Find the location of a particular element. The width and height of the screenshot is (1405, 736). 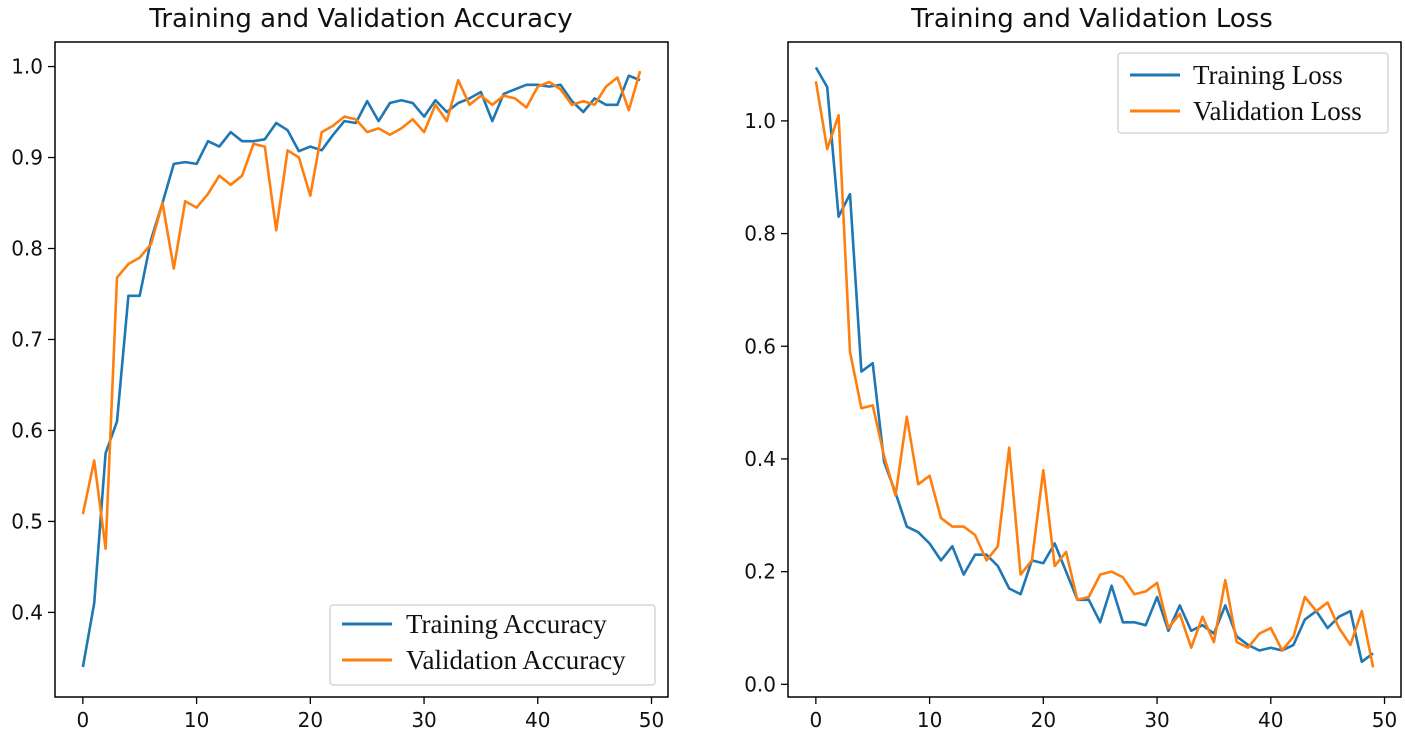

loss-x-tick-label: 0 is located at coordinates (815, 720).